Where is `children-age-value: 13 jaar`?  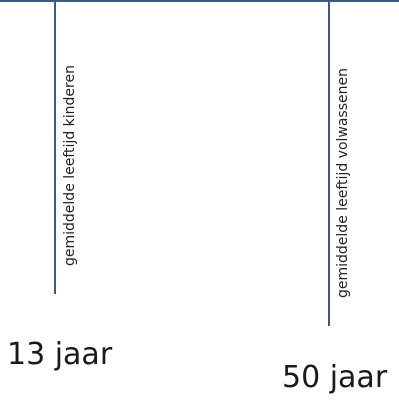
children-age-value: 13 jaar is located at coordinates (60, 354).